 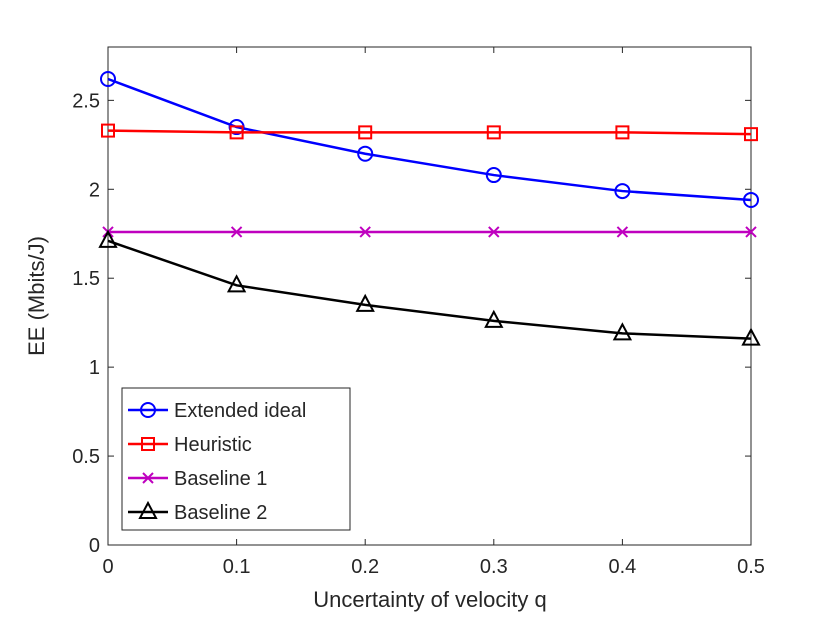 I want to click on x-tick-label: 0.2, so click(x=365, y=567).